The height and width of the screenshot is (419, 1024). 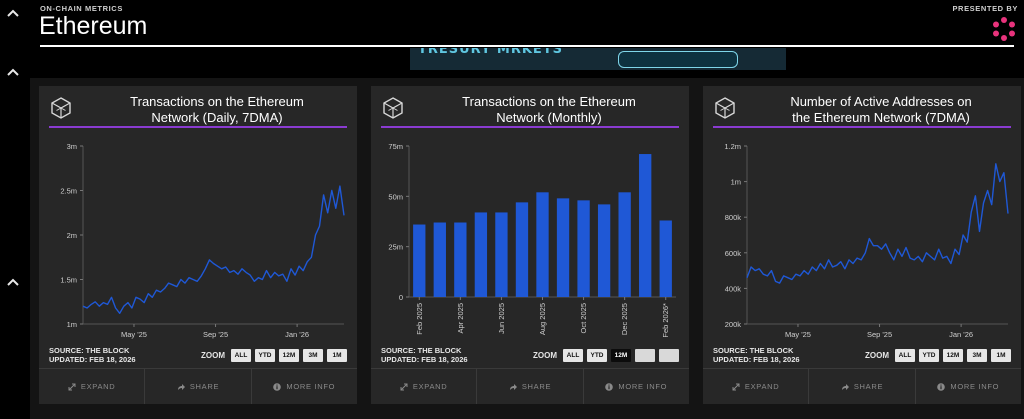 What do you see at coordinates (732, 146) in the screenshot?
I see `y-tick-label: 1.2m` at bounding box center [732, 146].